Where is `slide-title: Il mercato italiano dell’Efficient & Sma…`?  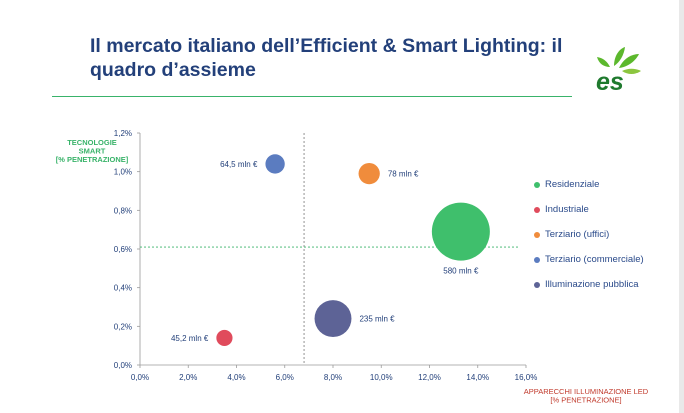 slide-title: Il mercato italiano dell’Efficient & Sma… is located at coordinates (326, 58).